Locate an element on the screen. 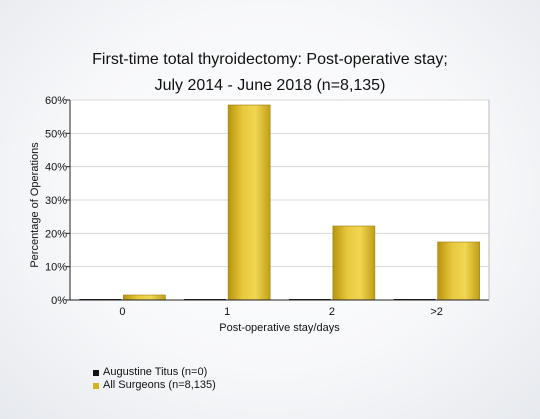 The height and width of the screenshot is (419, 540). y-tick-label: 40% is located at coordinates (56, 168).